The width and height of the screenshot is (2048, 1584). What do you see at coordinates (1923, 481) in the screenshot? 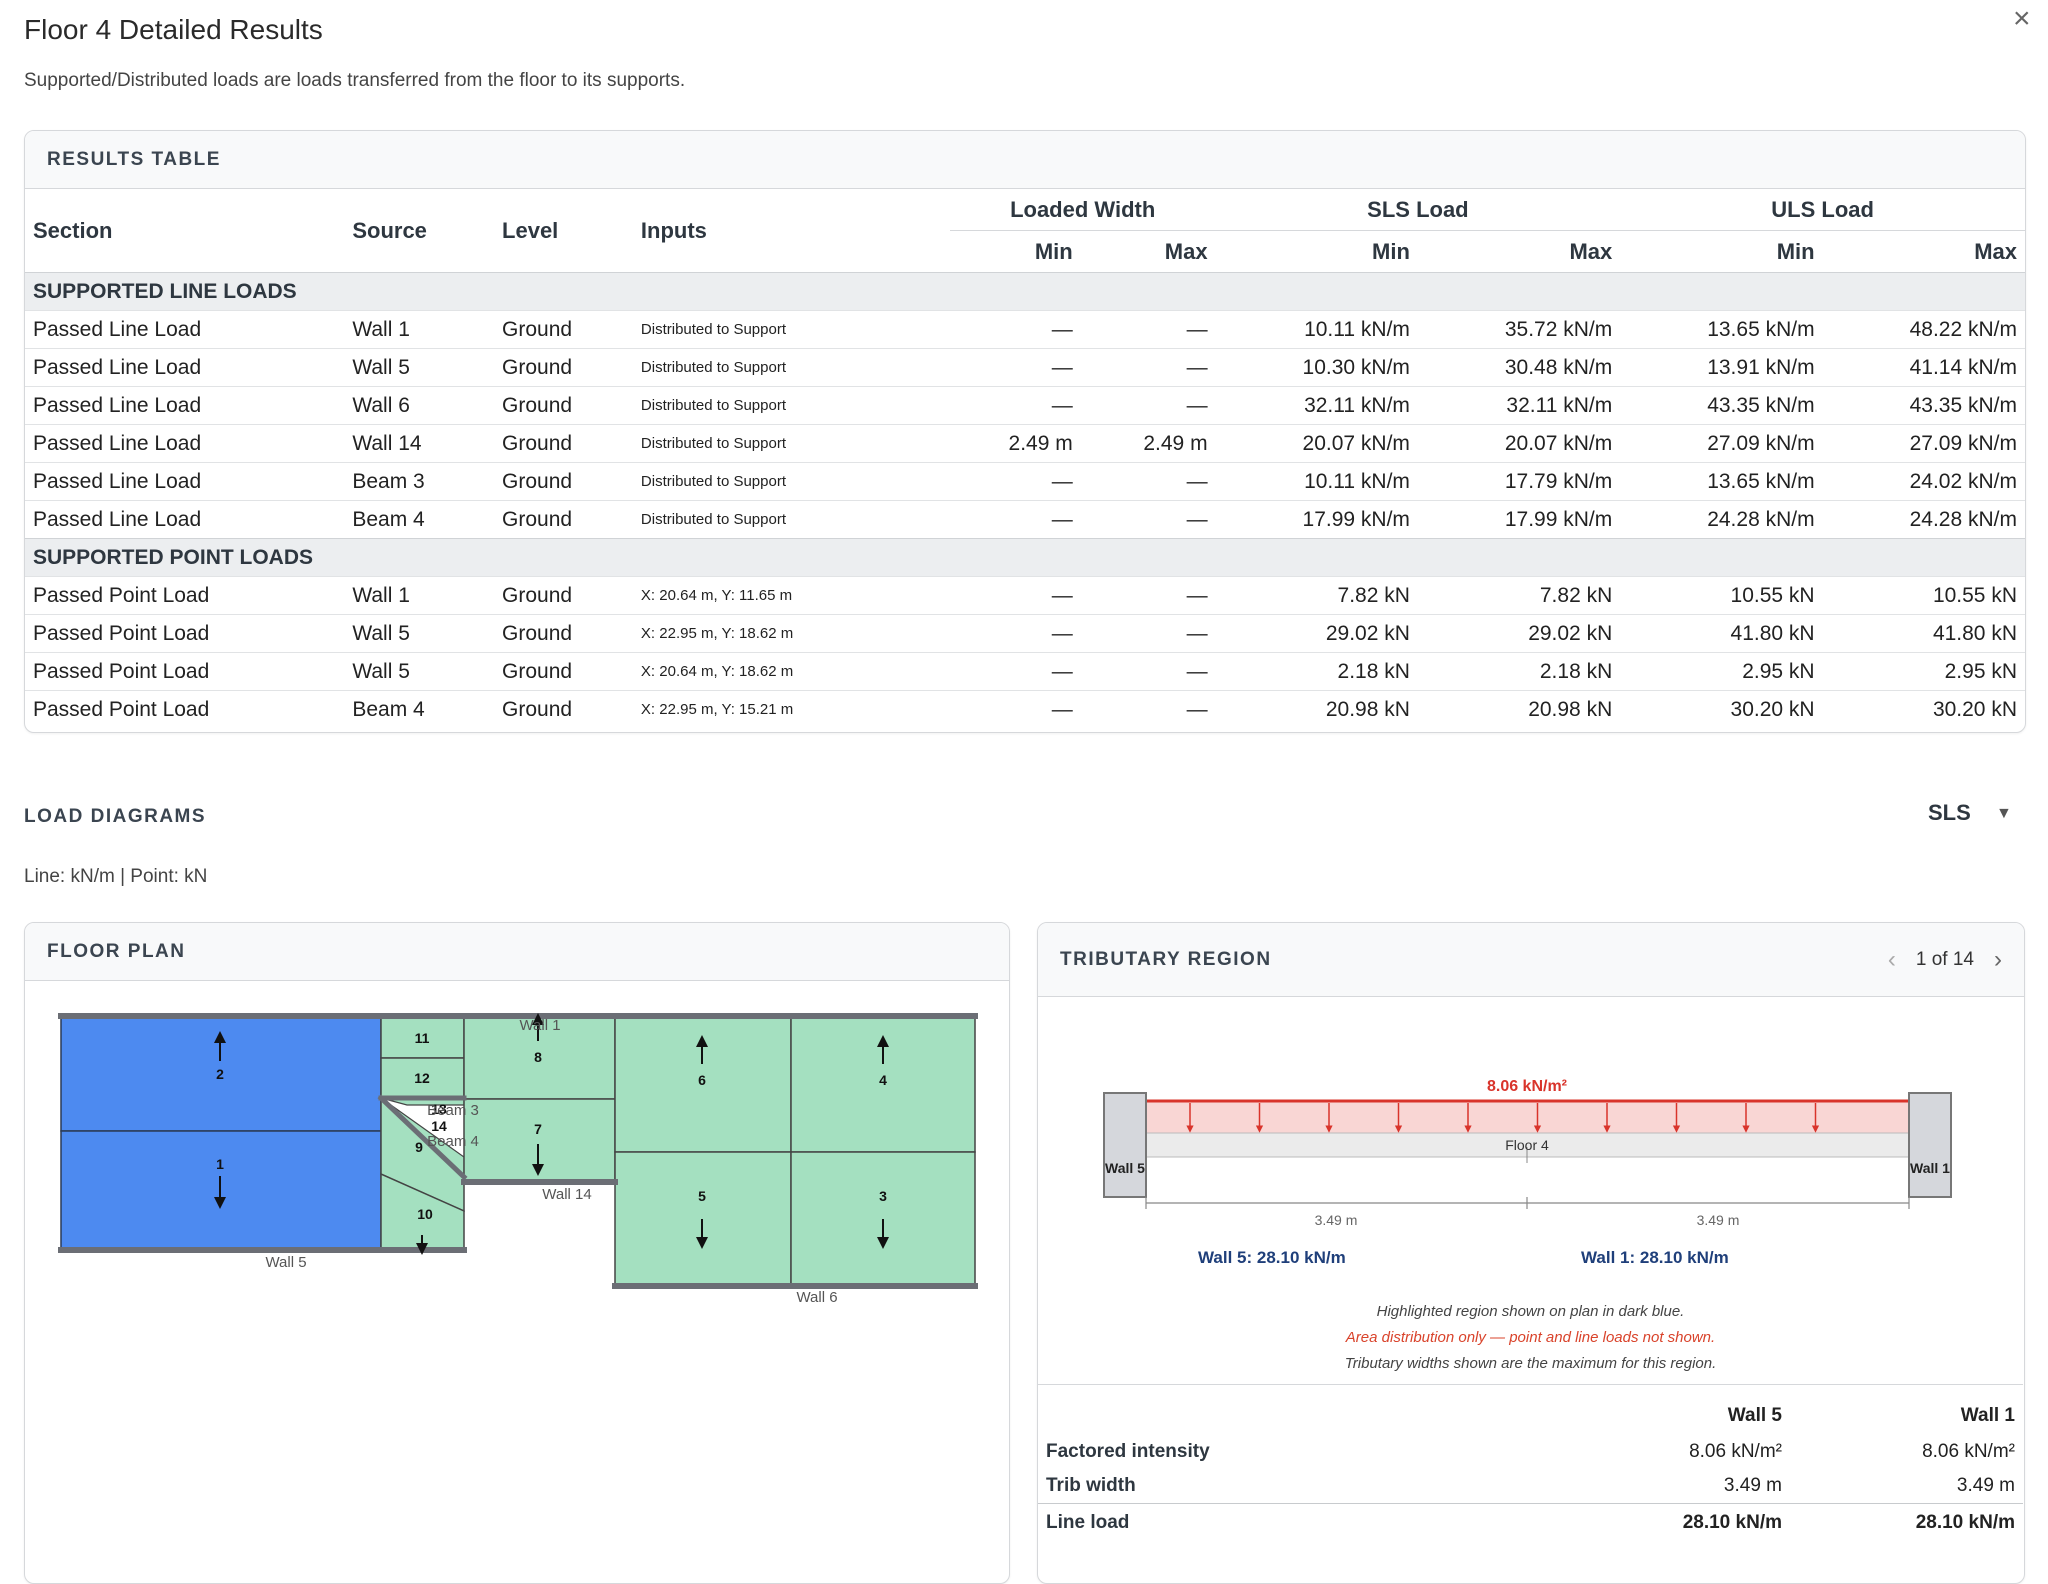
I see `cell-uls-max: 24.02 kN/m` at bounding box center [1923, 481].